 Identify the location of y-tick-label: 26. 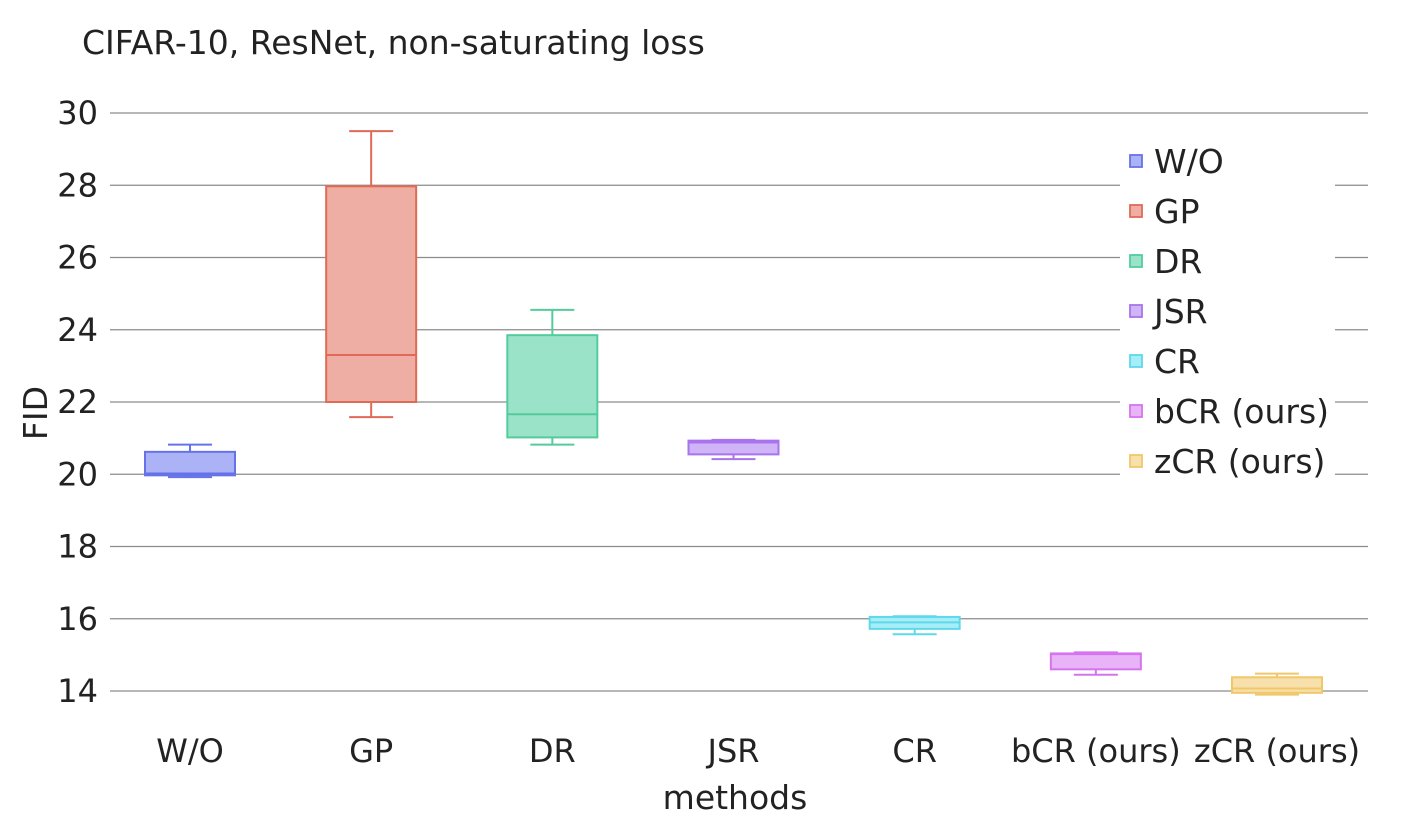
(77, 258).